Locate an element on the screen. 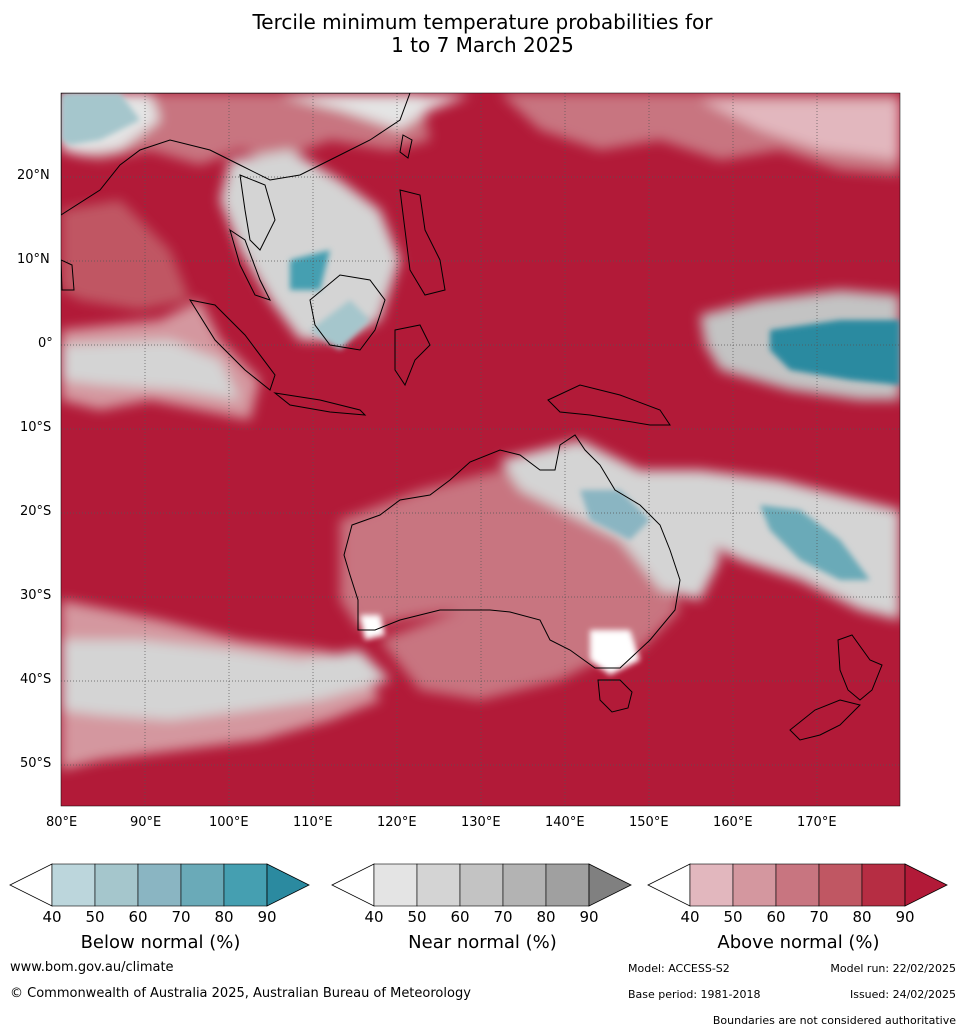 Image resolution: width=965 pixels, height=1035 pixels. below-tick-40: 40 is located at coordinates (51, 917).